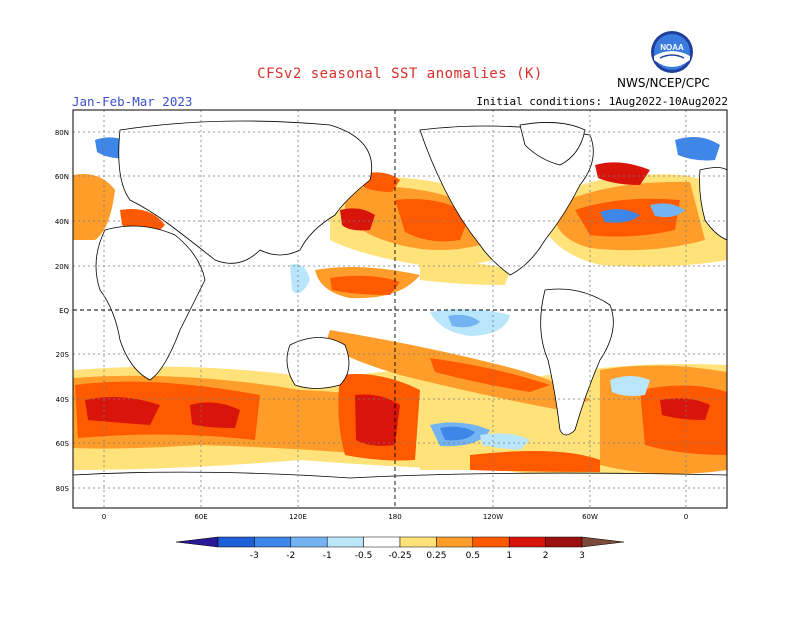  Describe the element at coordinates (63, 489) in the screenshot. I see `lat-label: 80S` at that location.